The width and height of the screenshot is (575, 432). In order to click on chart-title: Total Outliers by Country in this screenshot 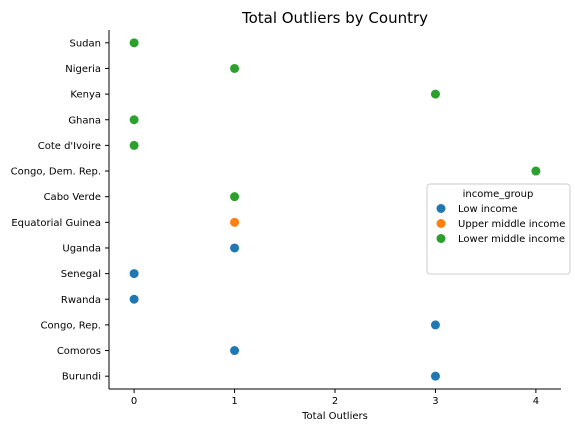, I will do `click(334, 18)`.